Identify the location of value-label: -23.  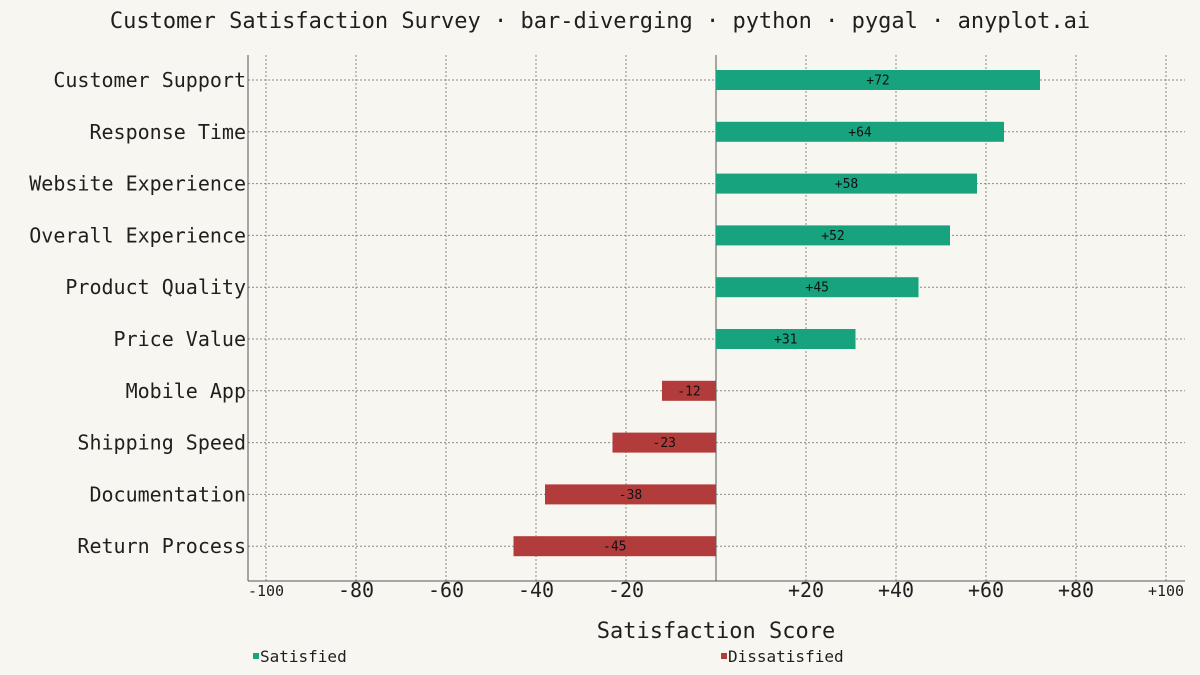
(664, 443).